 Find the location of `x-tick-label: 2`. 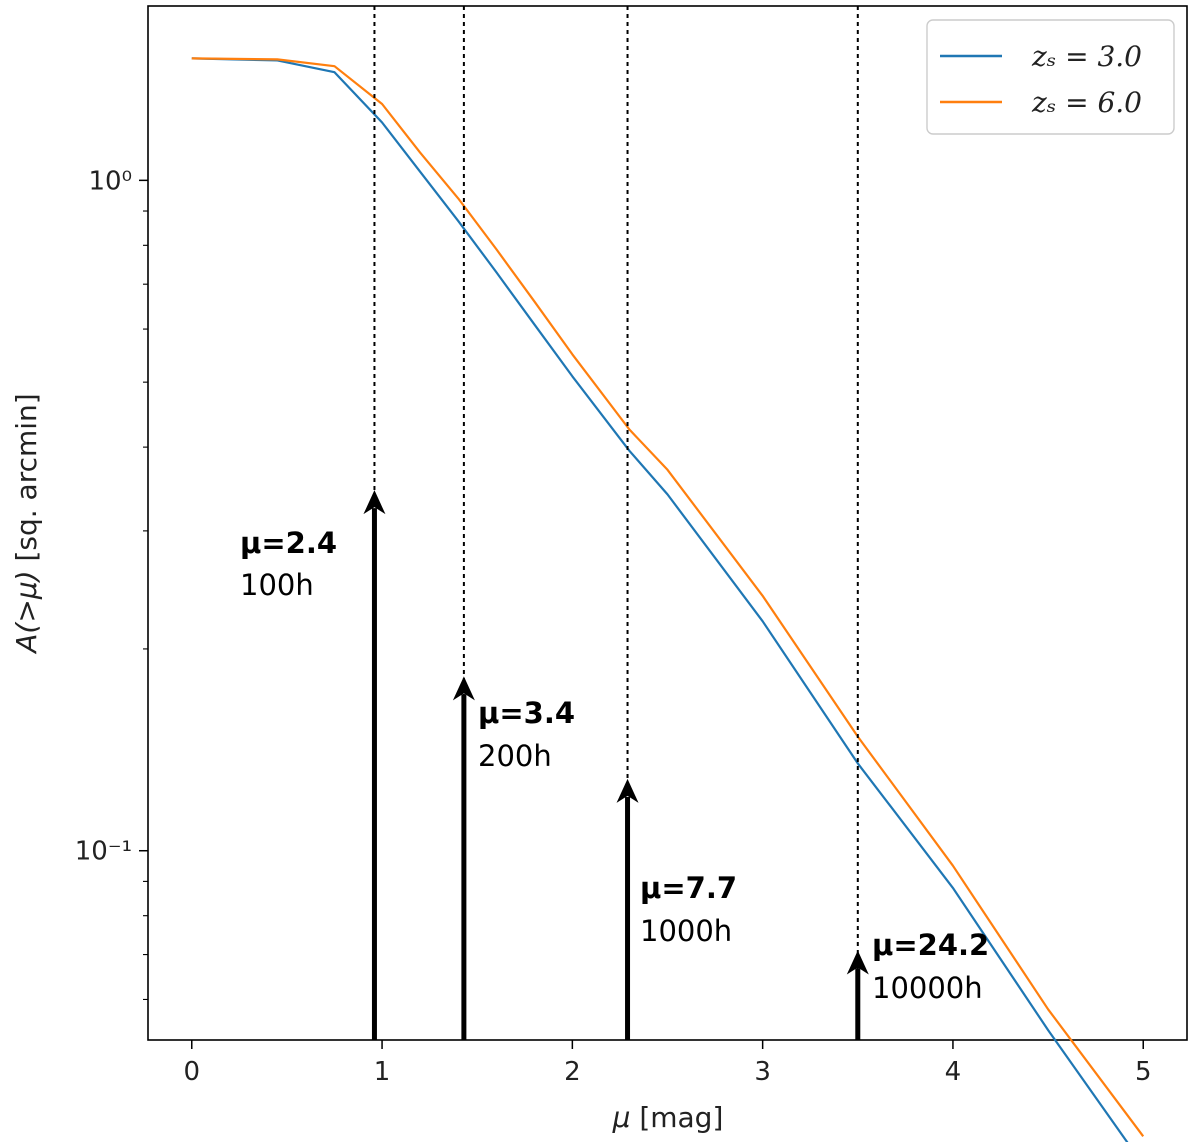

x-tick-label: 2 is located at coordinates (572, 1072).